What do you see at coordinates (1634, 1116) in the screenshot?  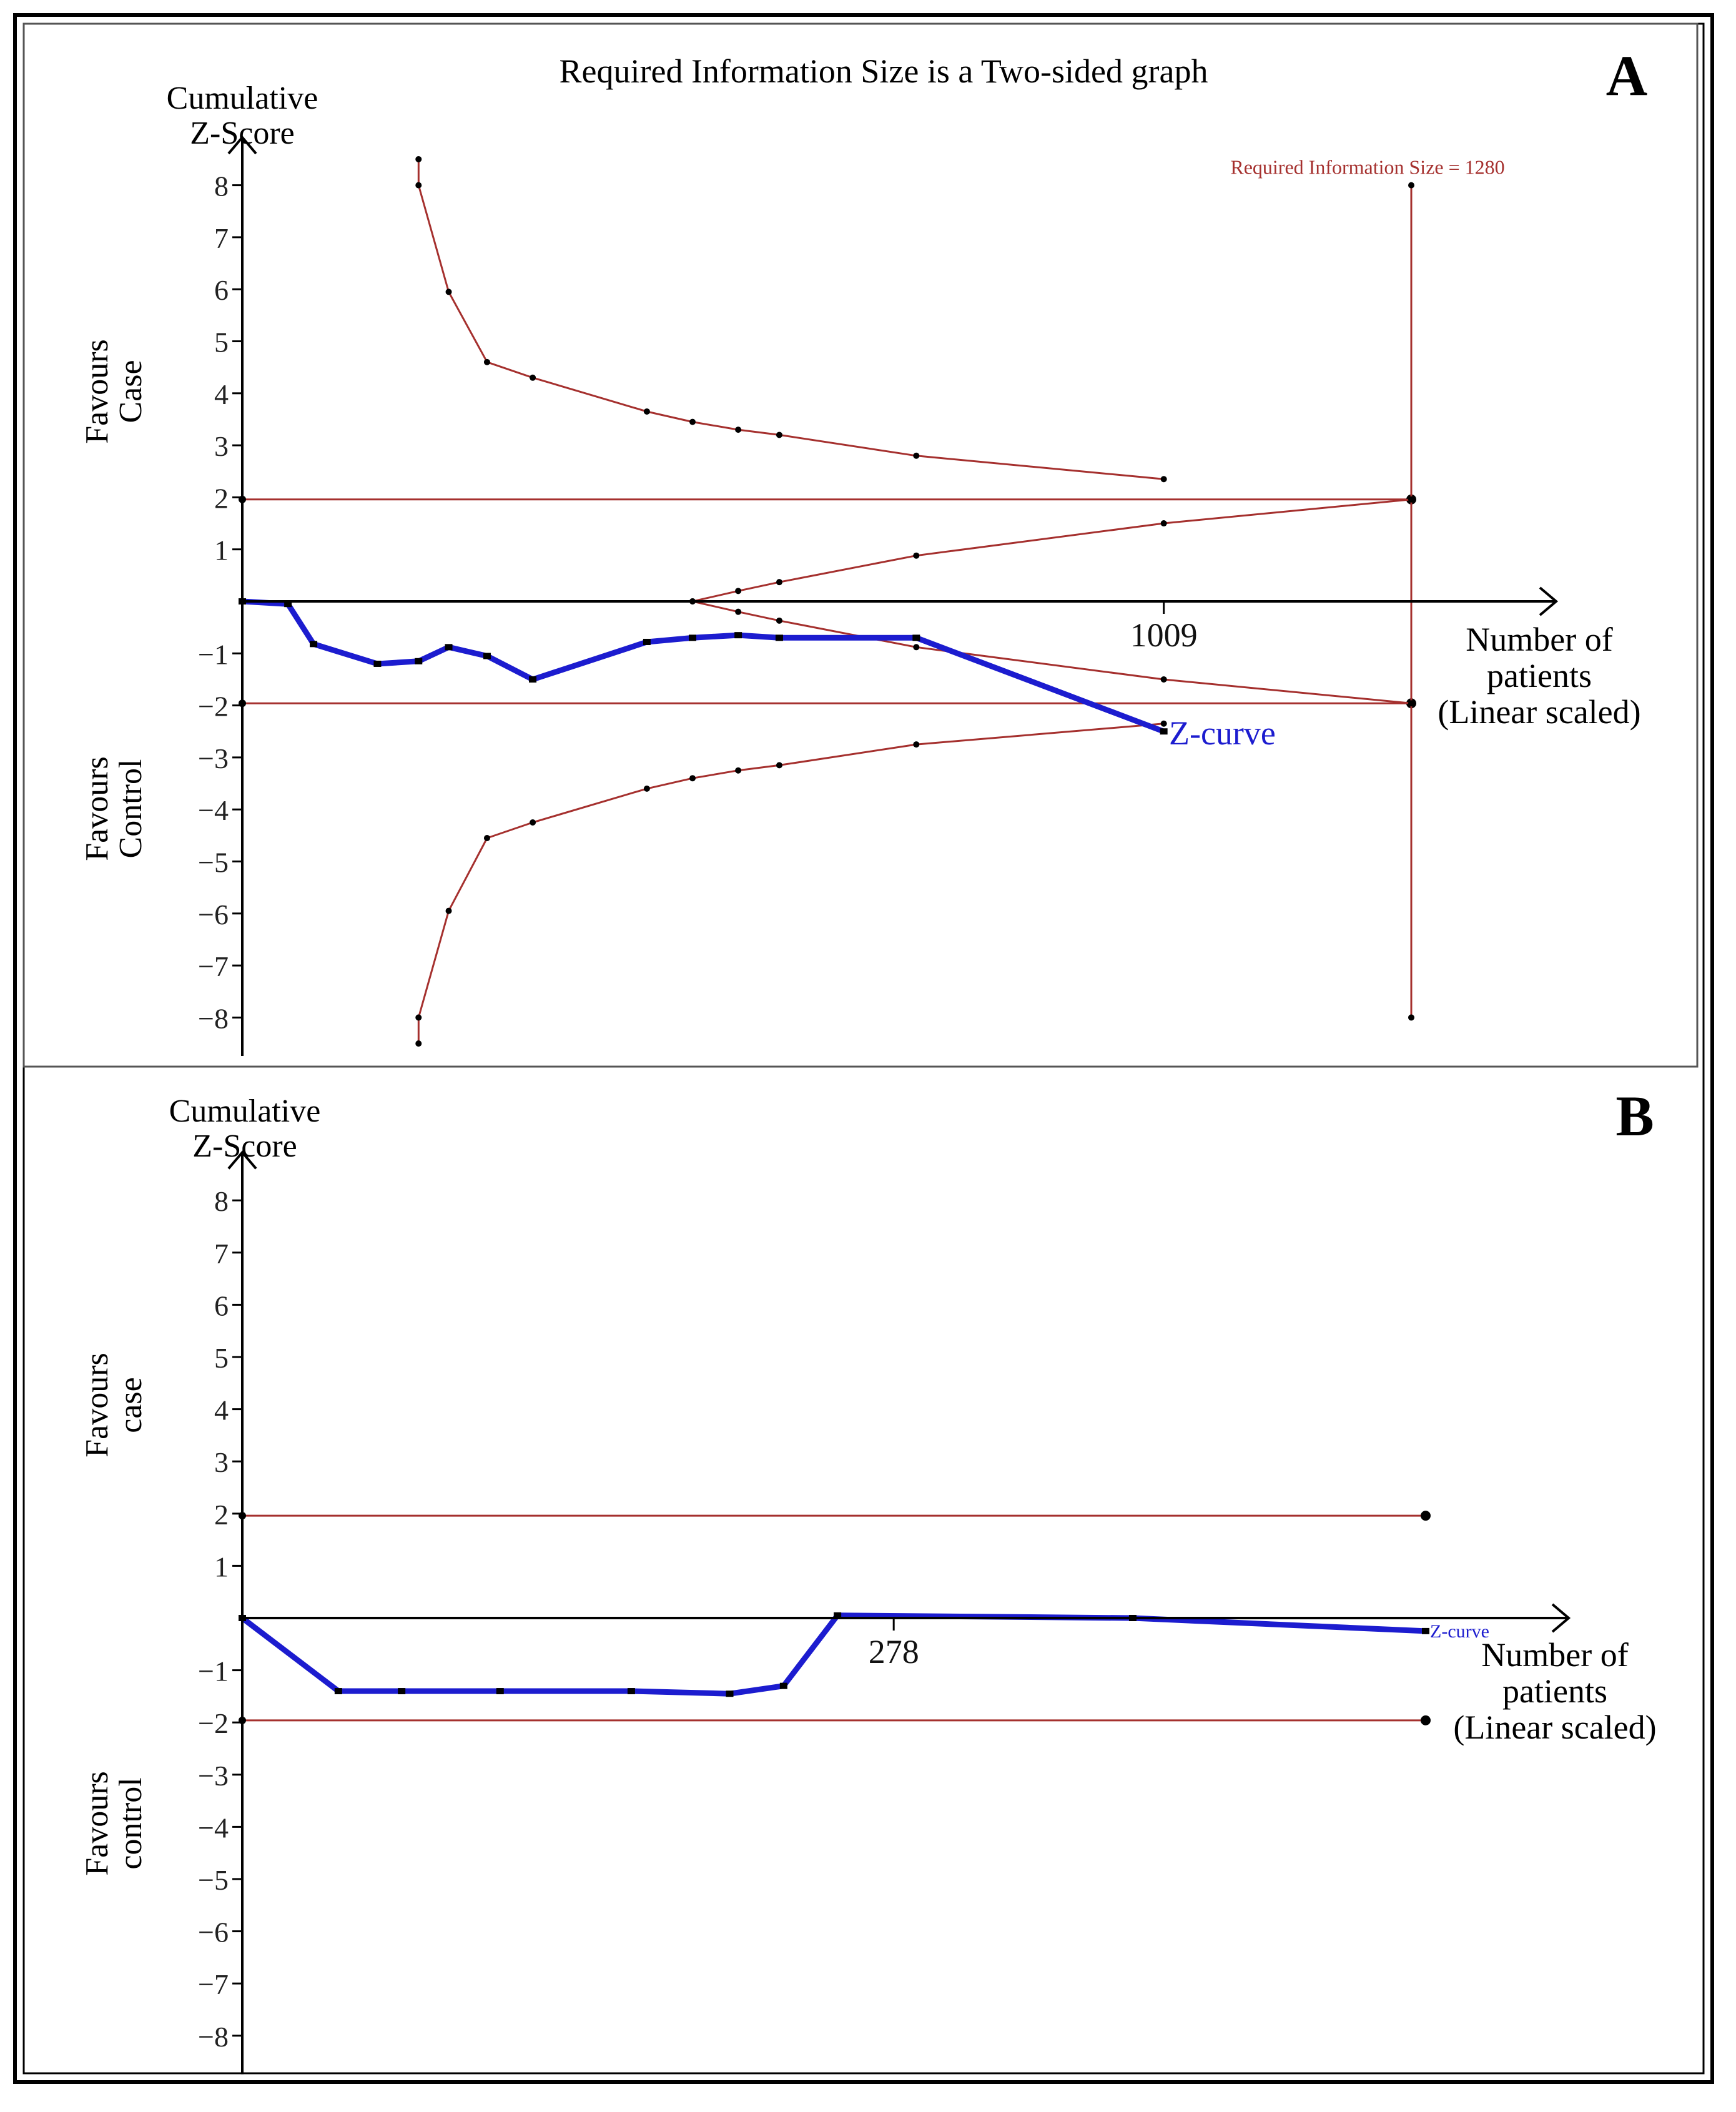 I see `panel-label: B` at bounding box center [1634, 1116].